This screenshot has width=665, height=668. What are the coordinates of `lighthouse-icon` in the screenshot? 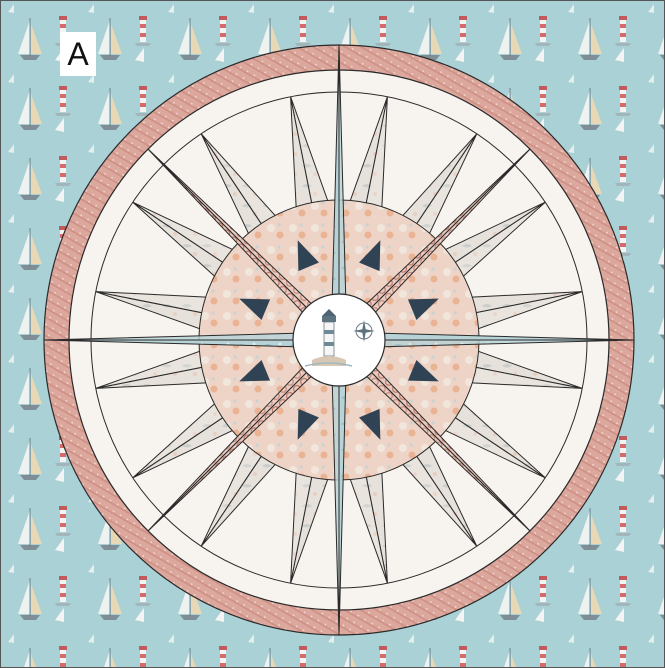 It's located at (328, 338).